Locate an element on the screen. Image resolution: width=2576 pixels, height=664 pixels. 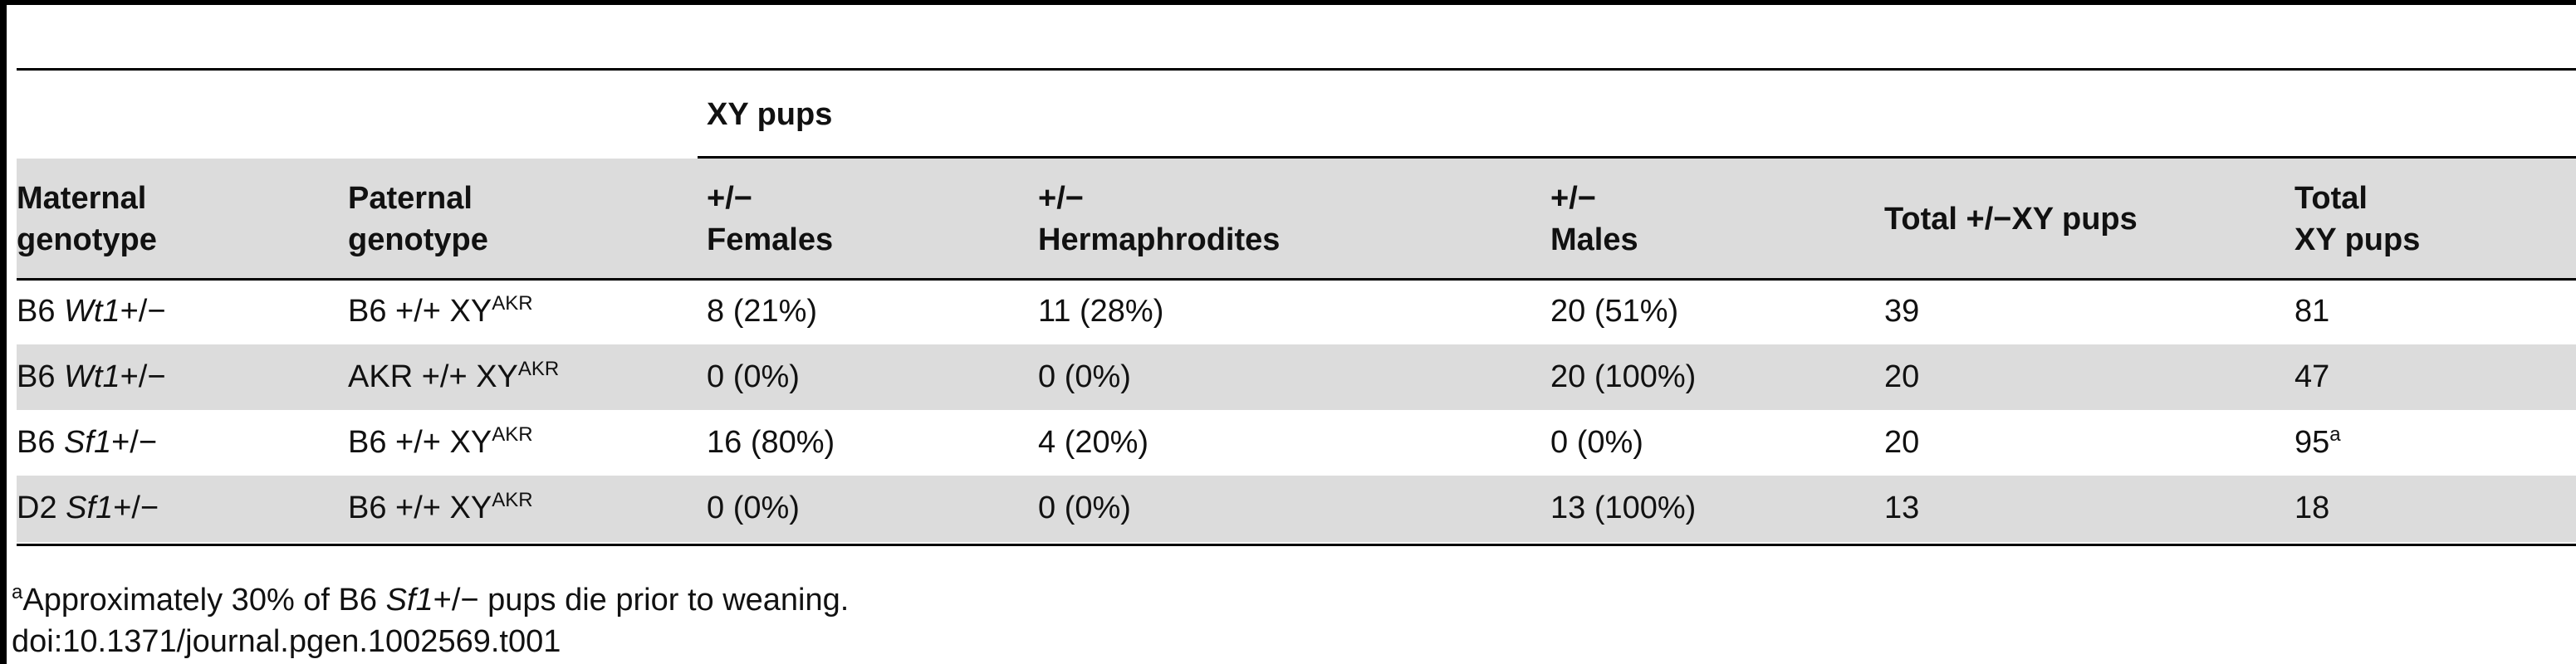
cell-text: B6 Sf1+/− is located at coordinates (87, 443).